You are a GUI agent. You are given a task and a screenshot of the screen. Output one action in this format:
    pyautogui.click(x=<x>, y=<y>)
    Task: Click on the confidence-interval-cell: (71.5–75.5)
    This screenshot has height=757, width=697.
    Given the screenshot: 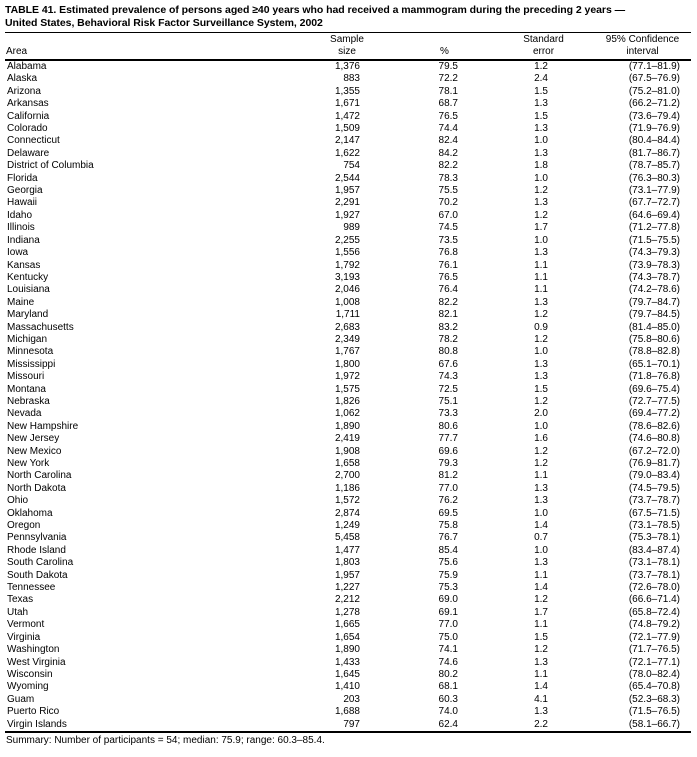 What is the action you would take?
    pyautogui.click(x=654, y=240)
    